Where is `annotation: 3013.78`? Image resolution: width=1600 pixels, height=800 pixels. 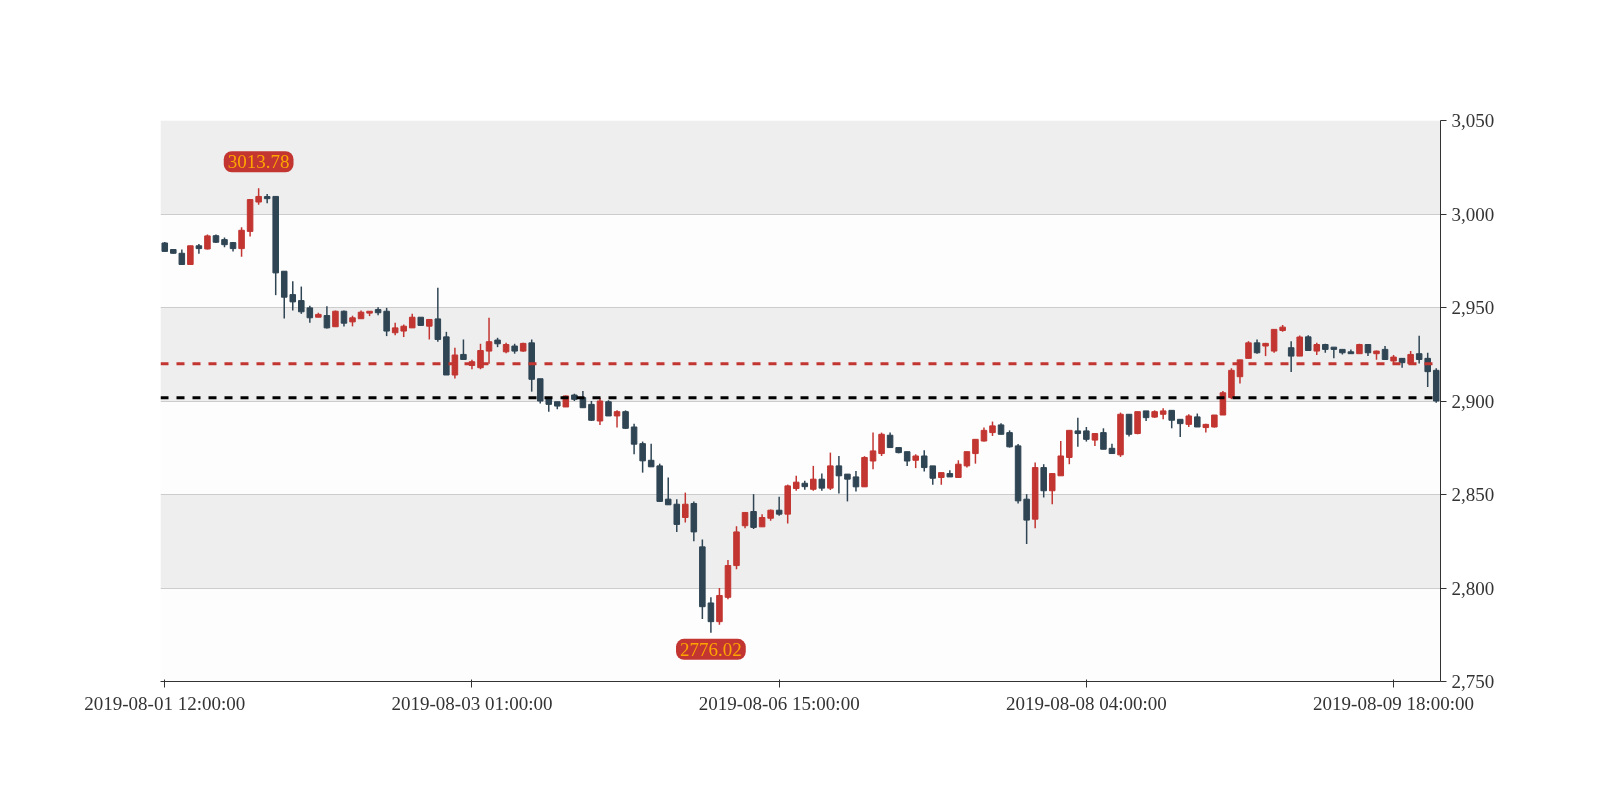 annotation: 3013.78 is located at coordinates (258, 162).